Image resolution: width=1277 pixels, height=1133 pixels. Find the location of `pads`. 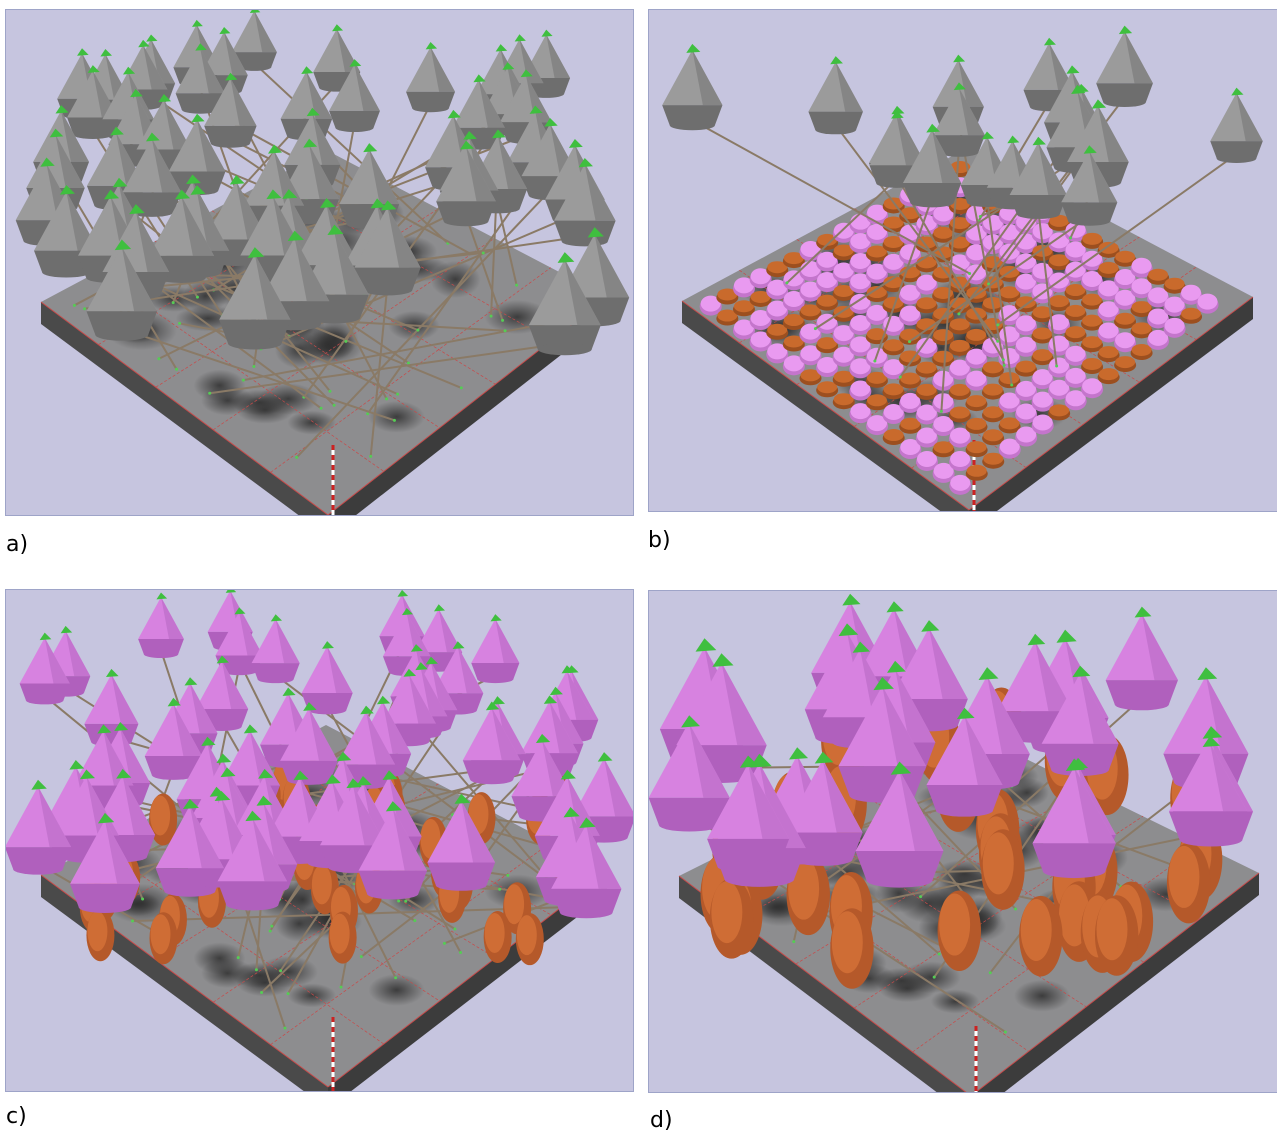

pads is located at coordinates (959, 328).